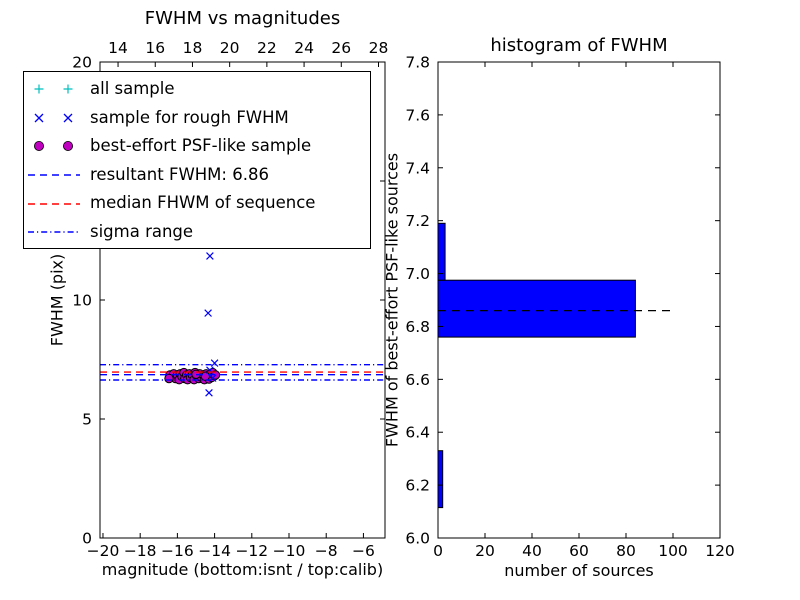 The height and width of the screenshot is (600, 800). I want to click on svg-text: 28, so click(379, 48).